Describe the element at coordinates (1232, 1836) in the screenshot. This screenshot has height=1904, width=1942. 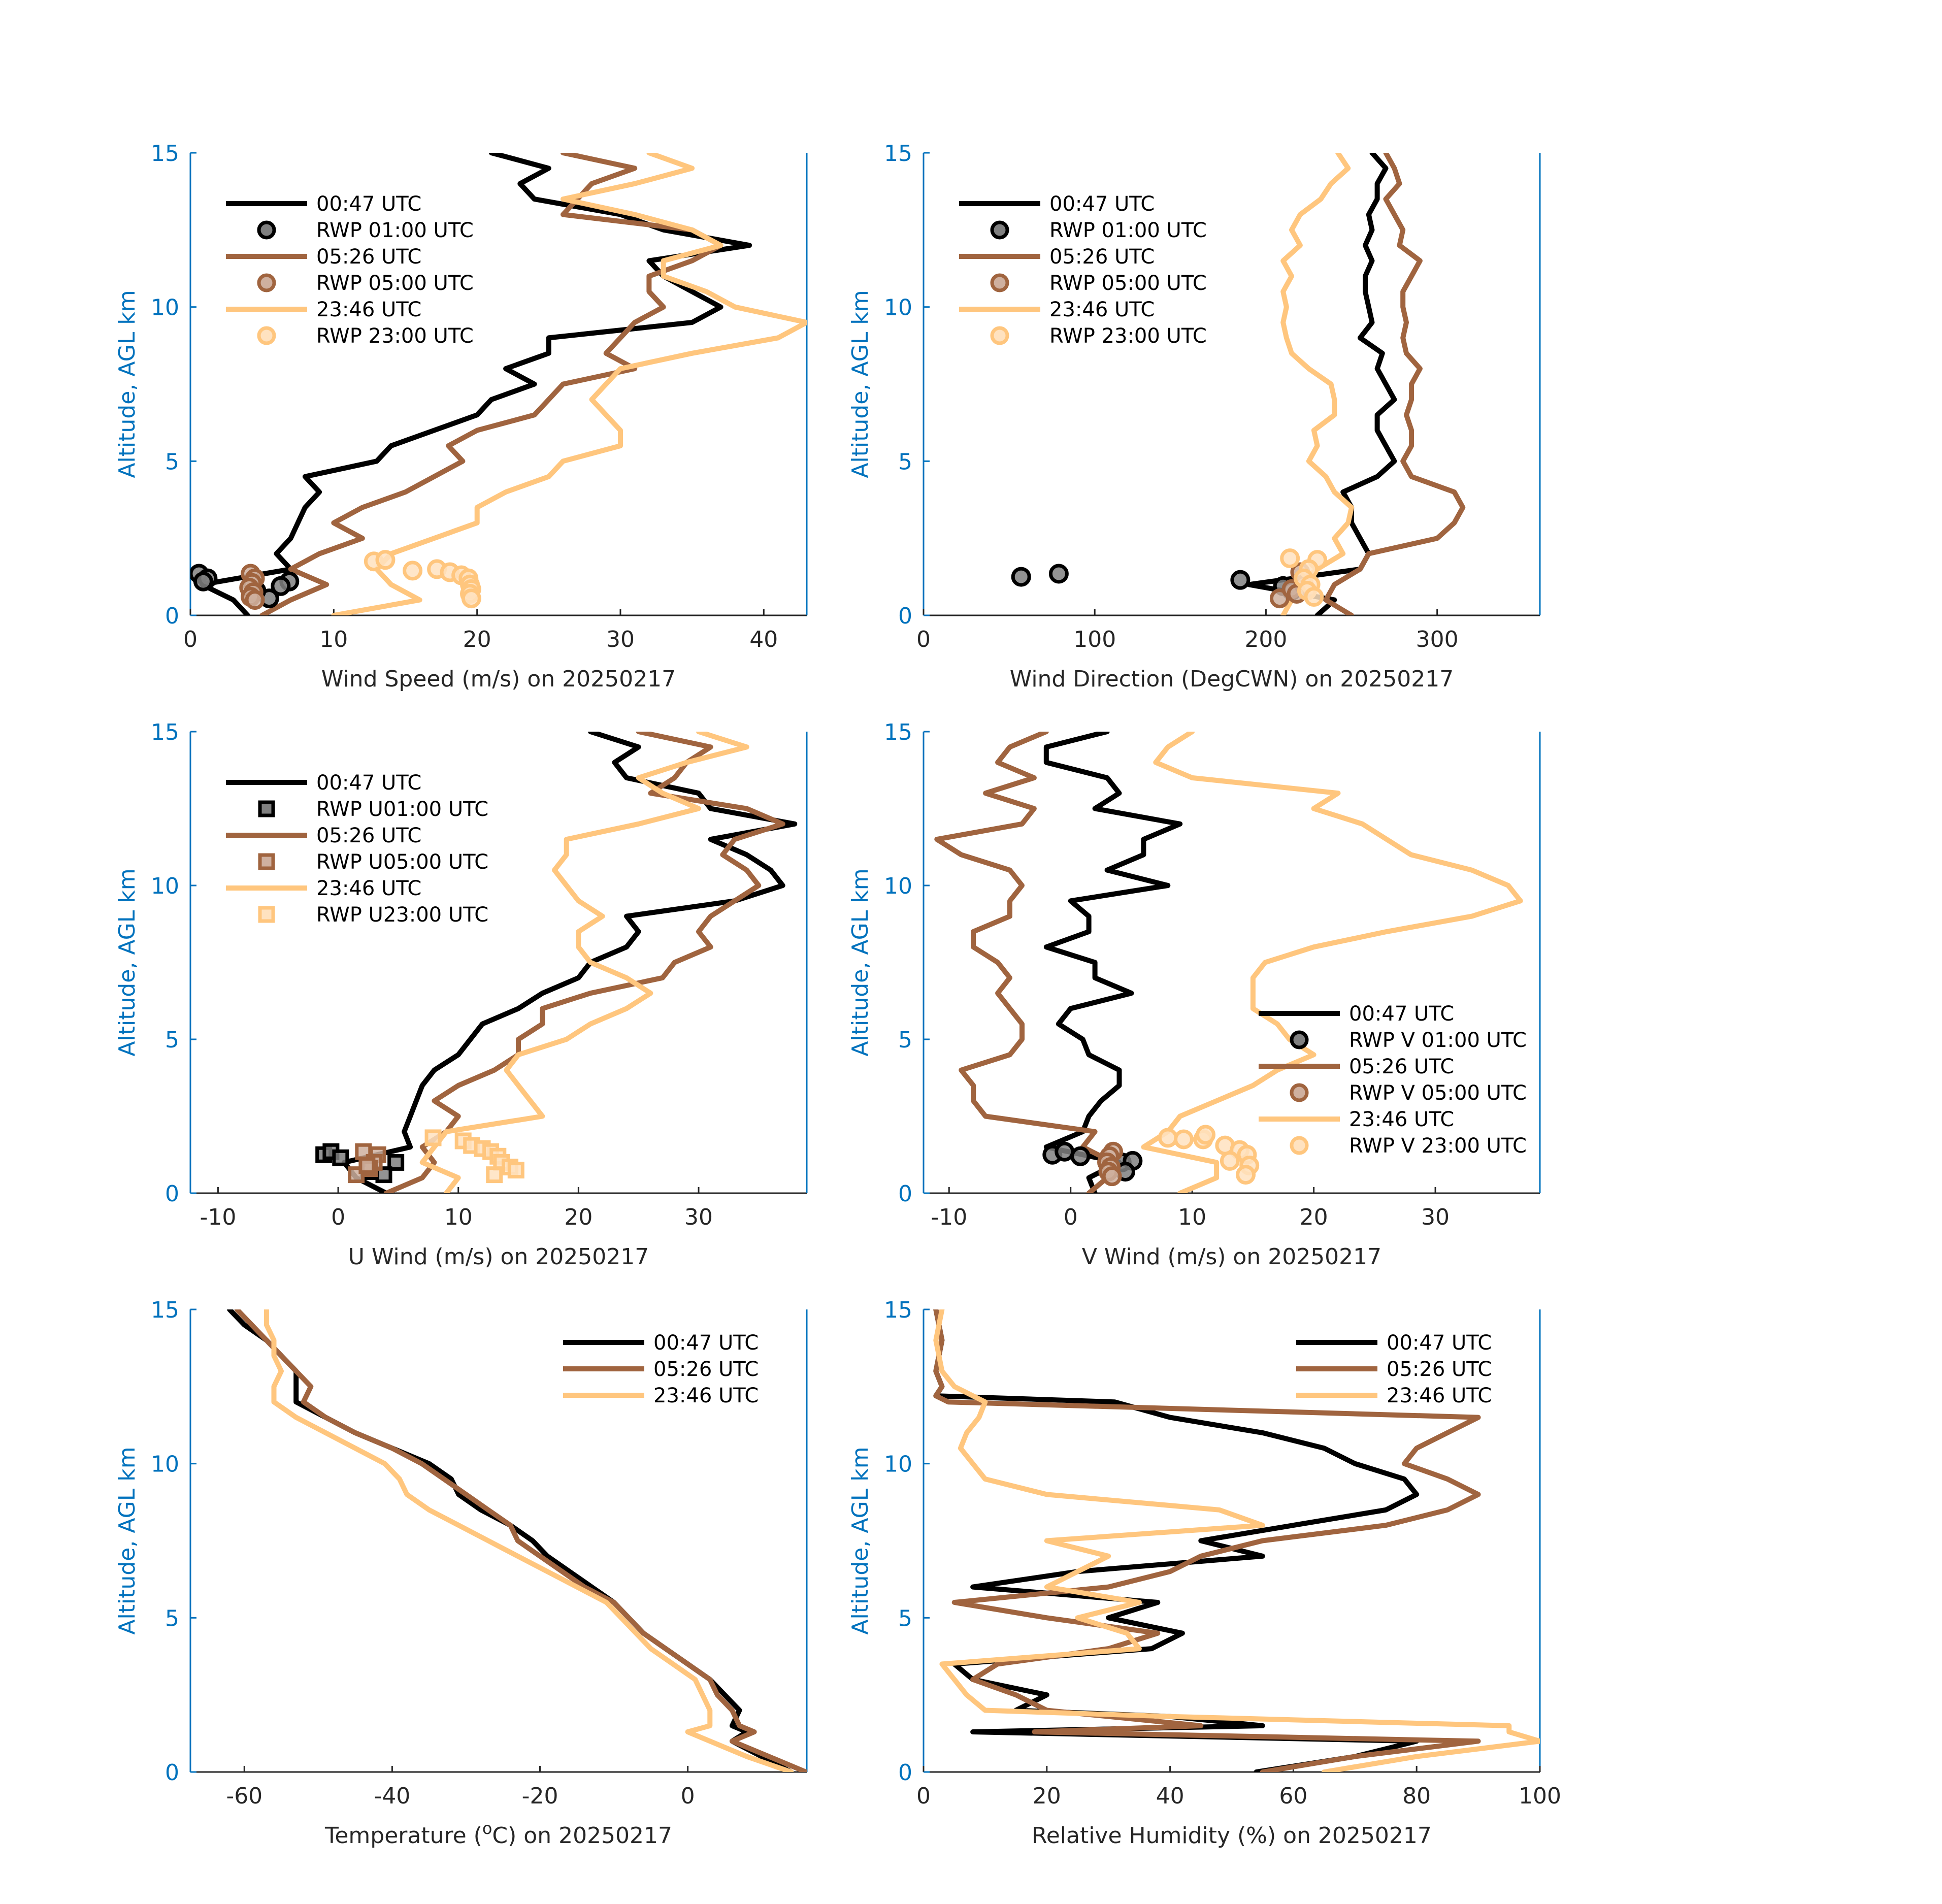
I see `x-axis-label: Relative Humidity (%) on 20250217` at that location.